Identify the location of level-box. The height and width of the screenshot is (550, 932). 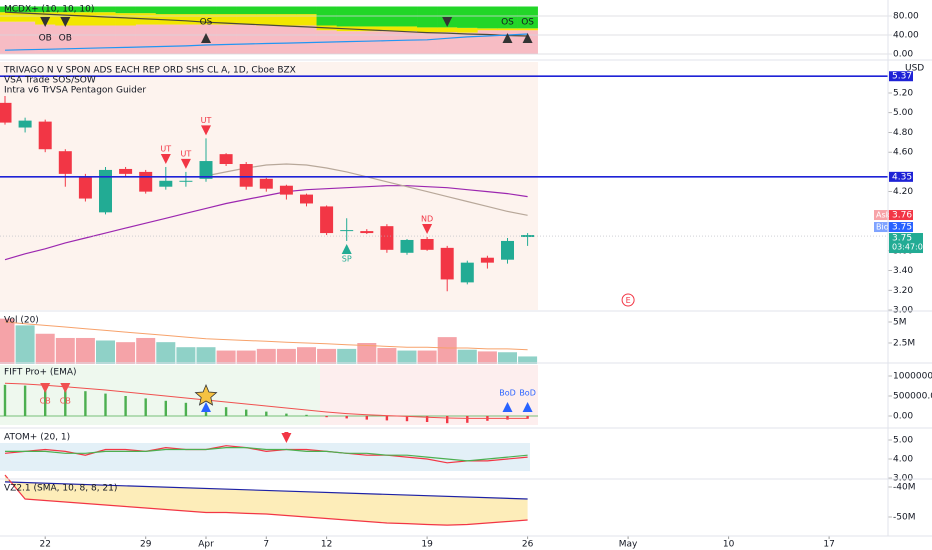
(901, 176).